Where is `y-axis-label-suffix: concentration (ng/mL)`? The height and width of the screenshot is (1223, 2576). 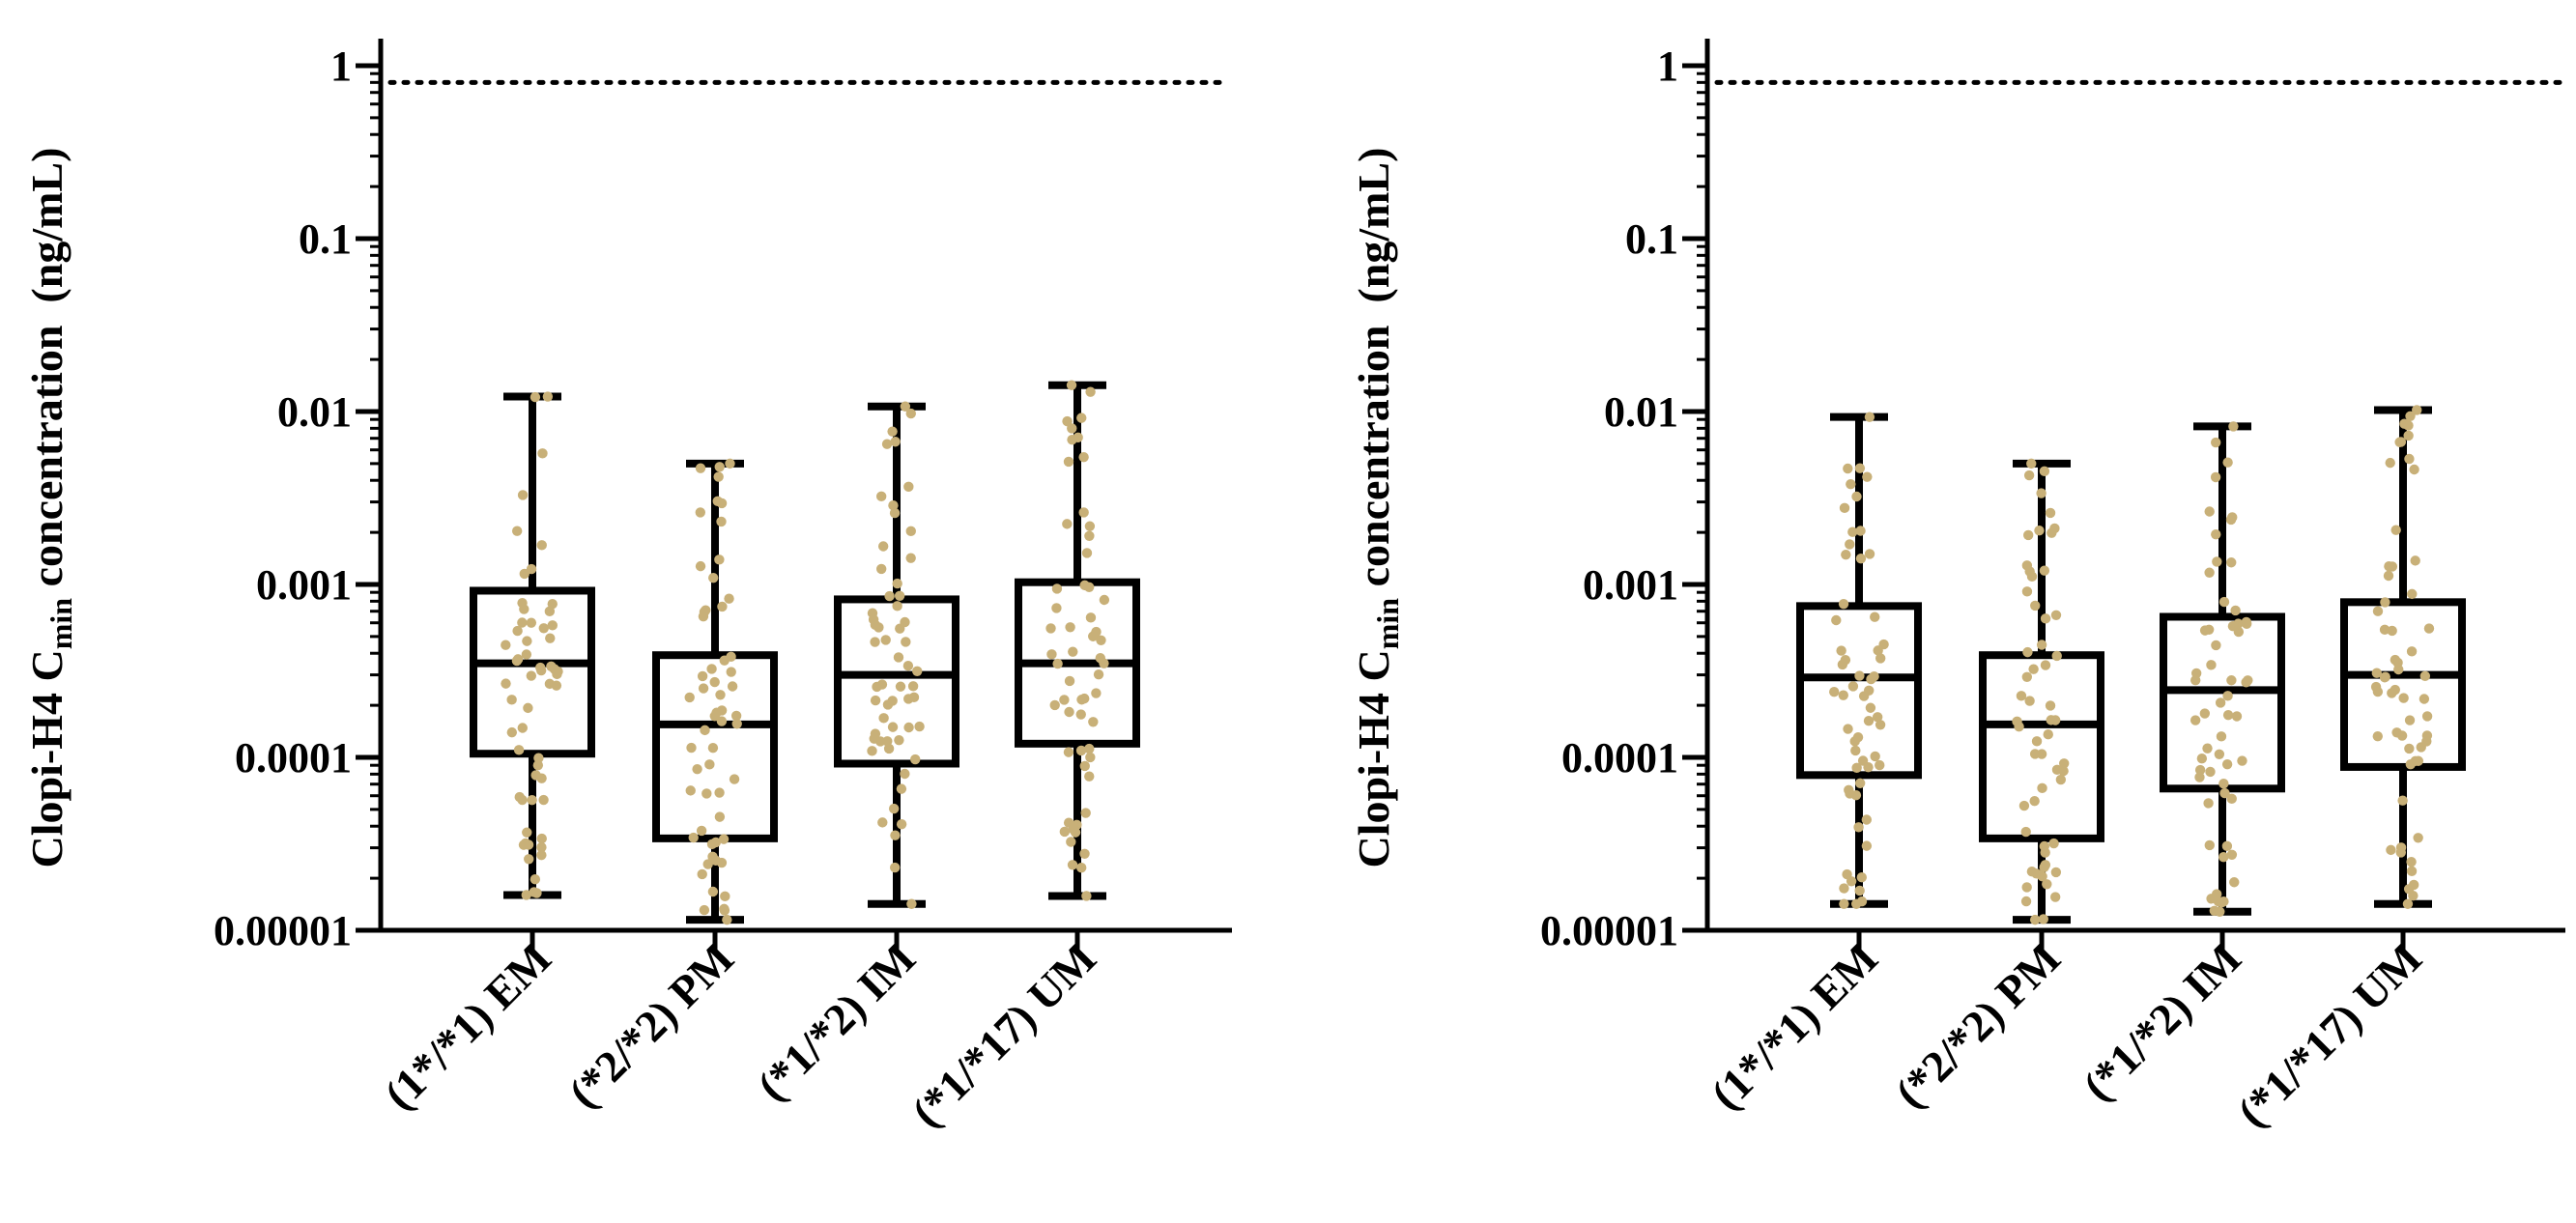 y-axis-label-suffix: concentration (ng/mL) is located at coordinates (1374, 373).